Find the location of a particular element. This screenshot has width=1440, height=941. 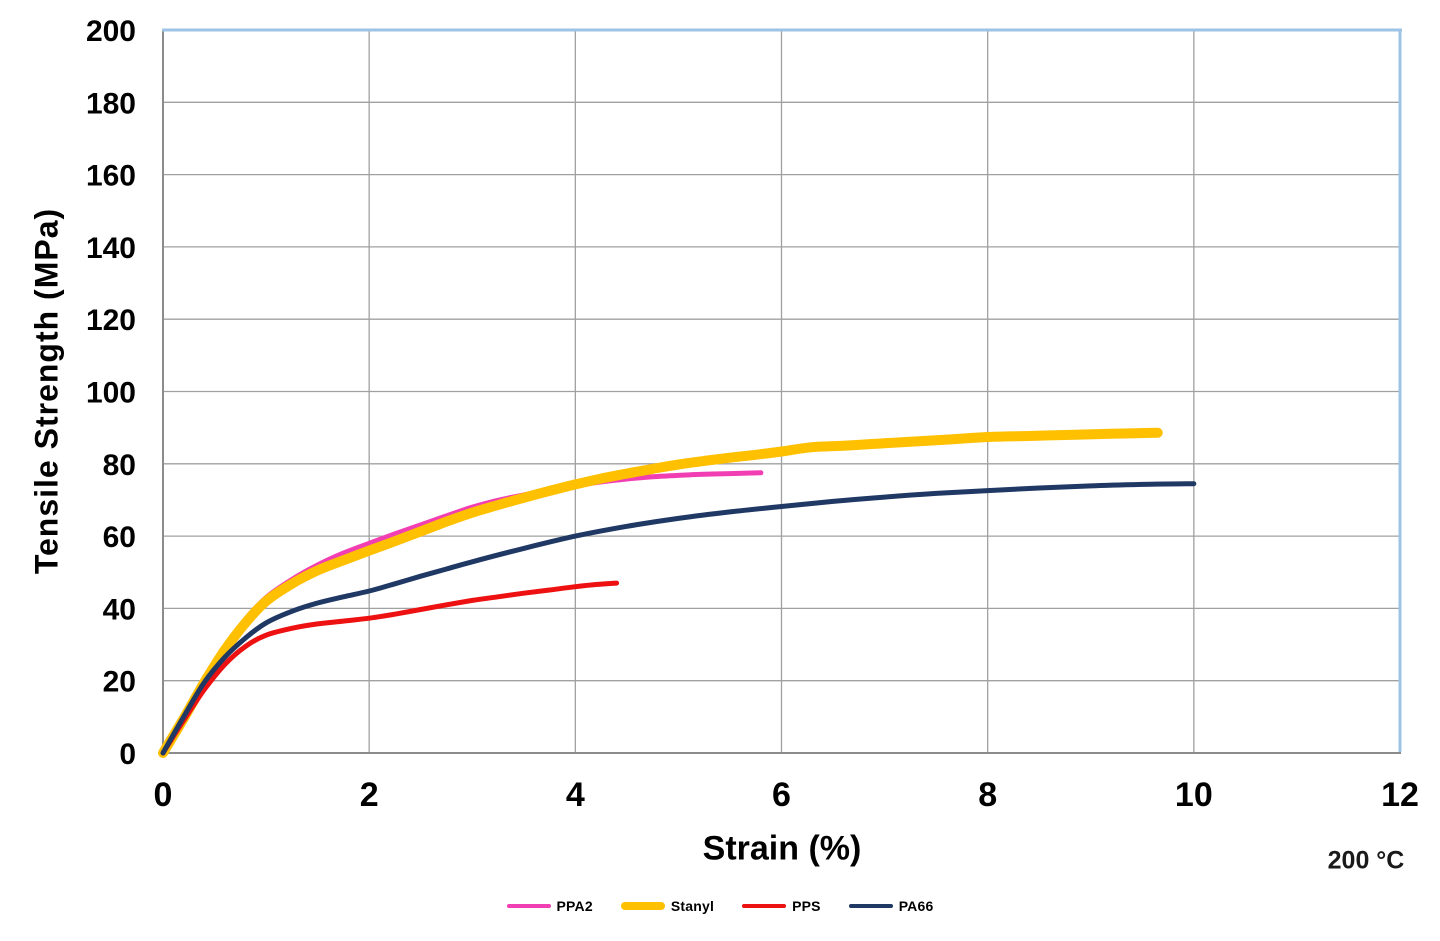

series-line-pps is located at coordinates (390, 668).